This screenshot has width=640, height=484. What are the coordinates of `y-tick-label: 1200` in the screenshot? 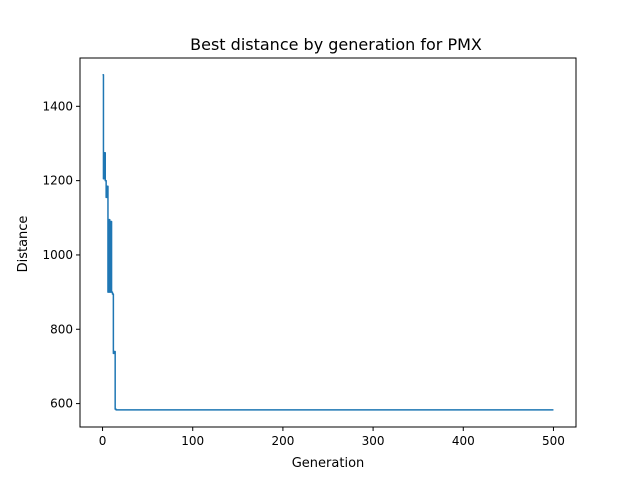 It's located at (57, 181).